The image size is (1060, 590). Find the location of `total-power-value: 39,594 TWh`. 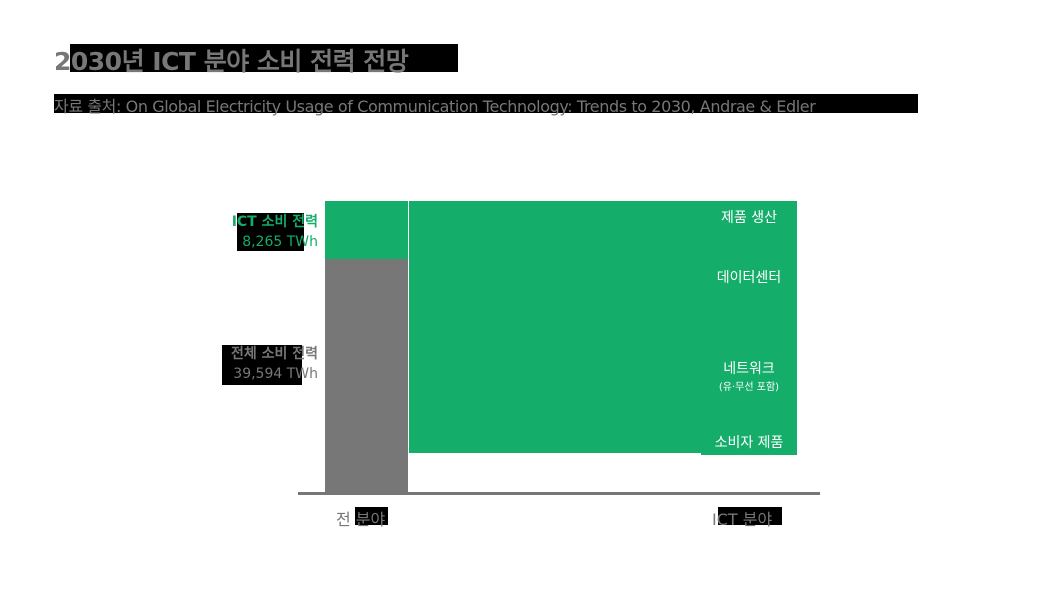

total-power-value: 39,594 TWh is located at coordinates (275, 374).